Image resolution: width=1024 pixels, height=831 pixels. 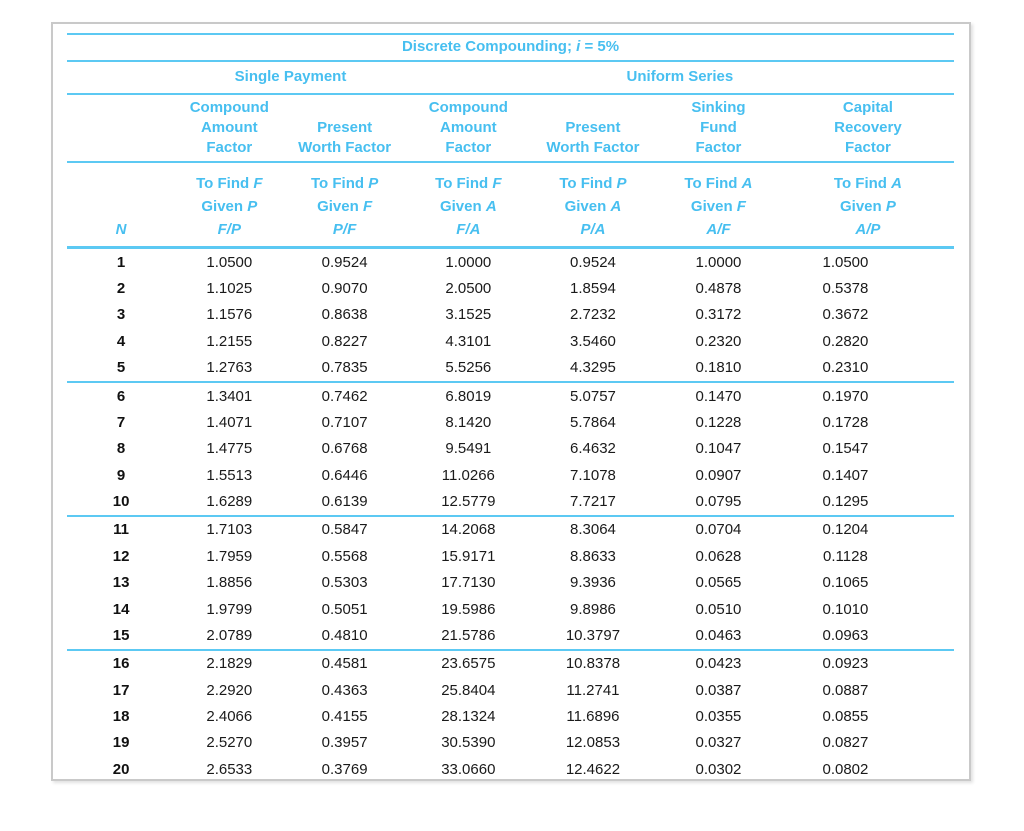 What do you see at coordinates (718, 717) in the screenshot?
I see `af-value: 0.0355` at bounding box center [718, 717].